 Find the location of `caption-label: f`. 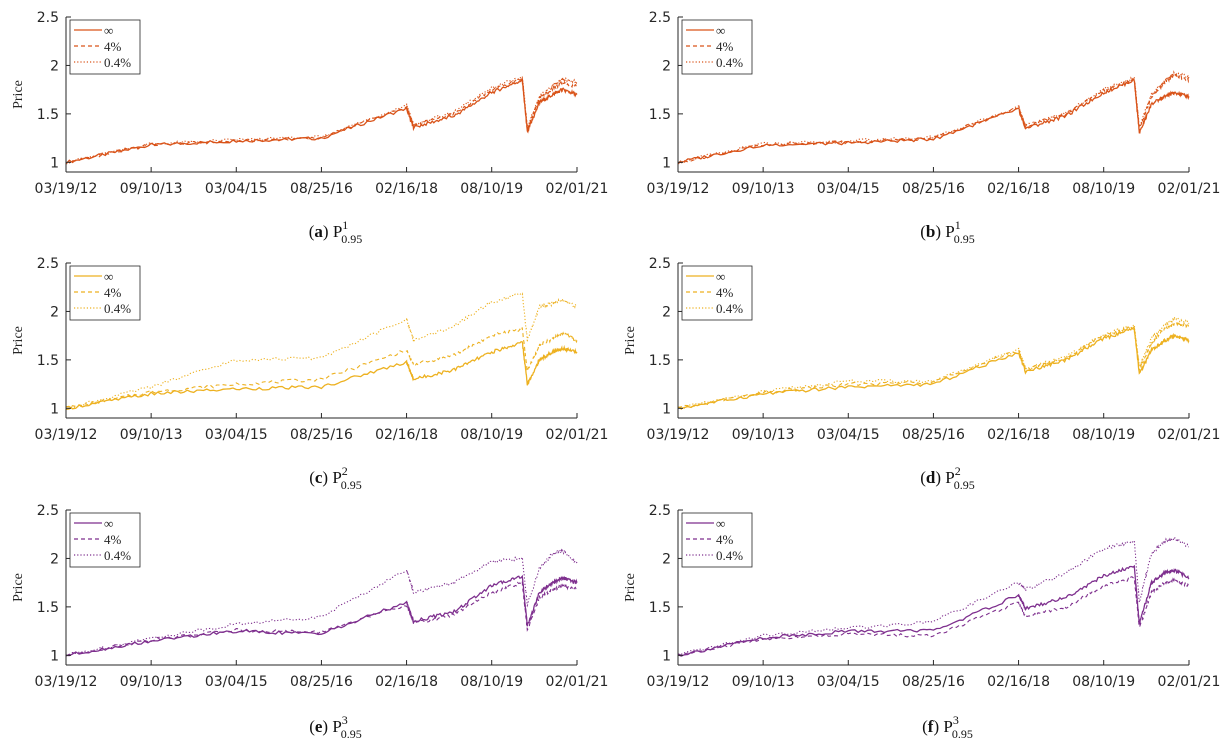

caption-label: f is located at coordinates (931, 726).